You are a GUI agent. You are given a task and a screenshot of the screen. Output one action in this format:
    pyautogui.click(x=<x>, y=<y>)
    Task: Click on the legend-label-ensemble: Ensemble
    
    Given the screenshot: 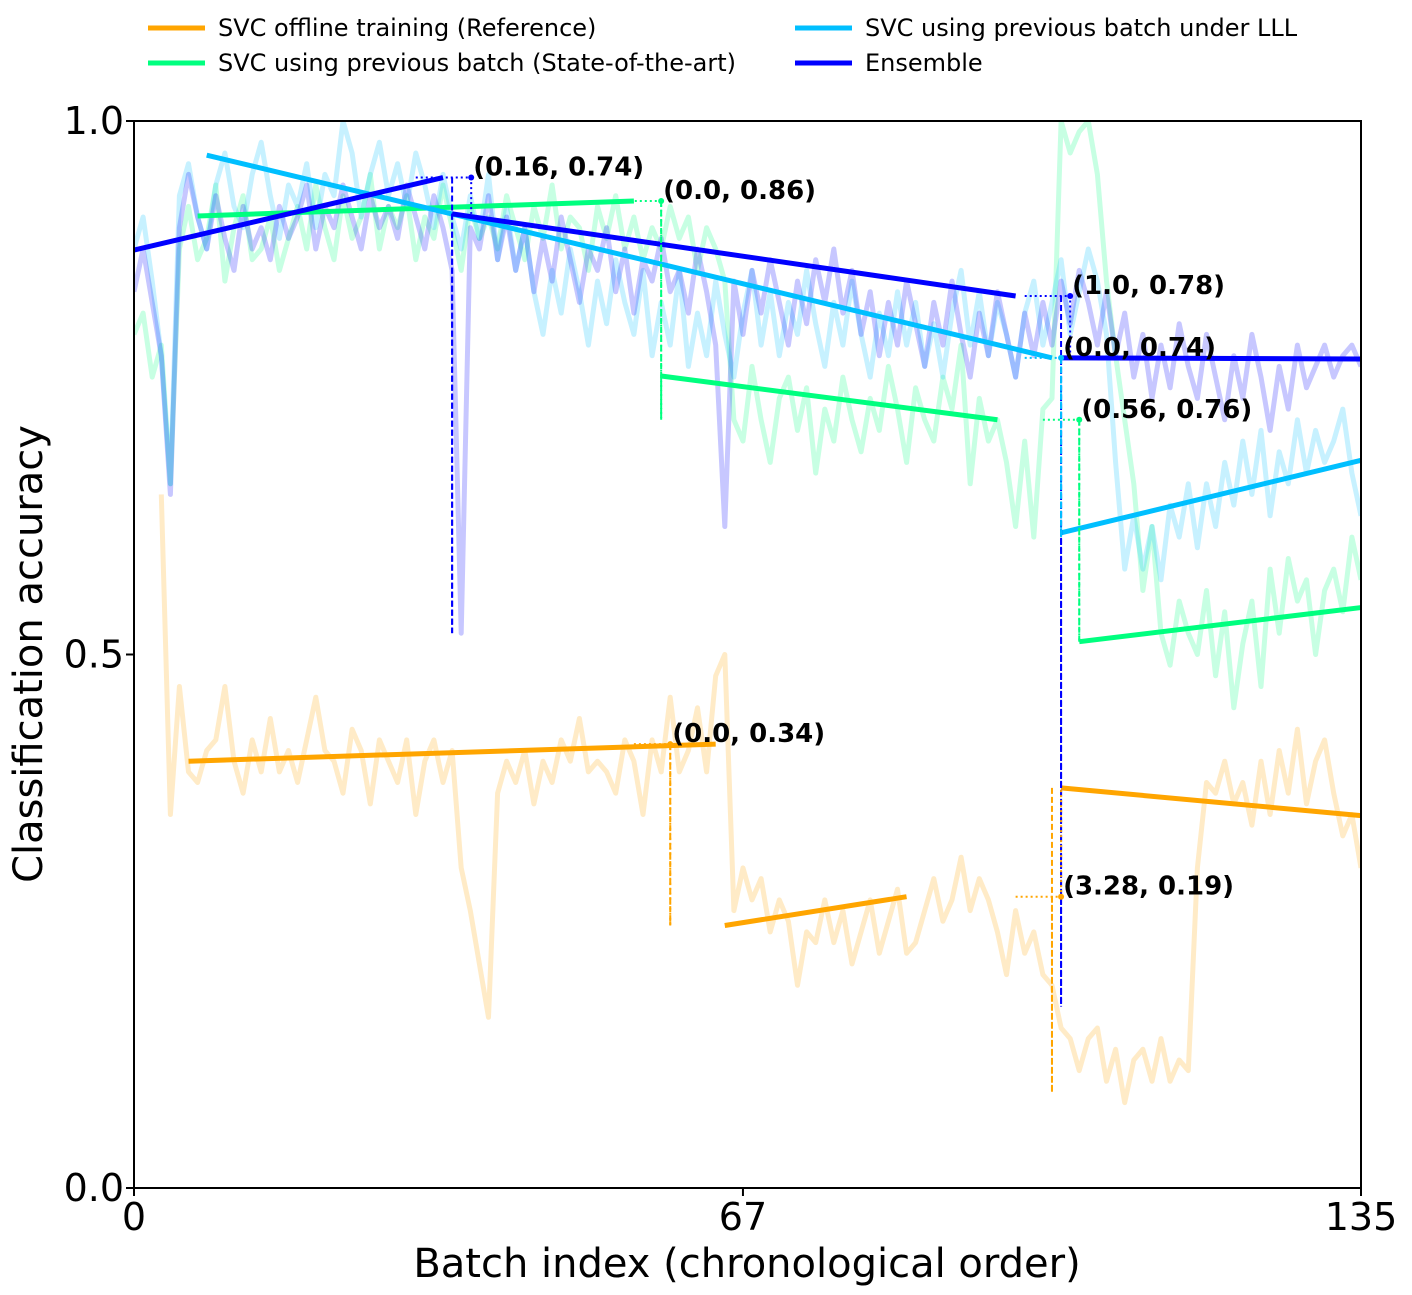 What is the action you would take?
    pyautogui.click(x=924, y=63)
    